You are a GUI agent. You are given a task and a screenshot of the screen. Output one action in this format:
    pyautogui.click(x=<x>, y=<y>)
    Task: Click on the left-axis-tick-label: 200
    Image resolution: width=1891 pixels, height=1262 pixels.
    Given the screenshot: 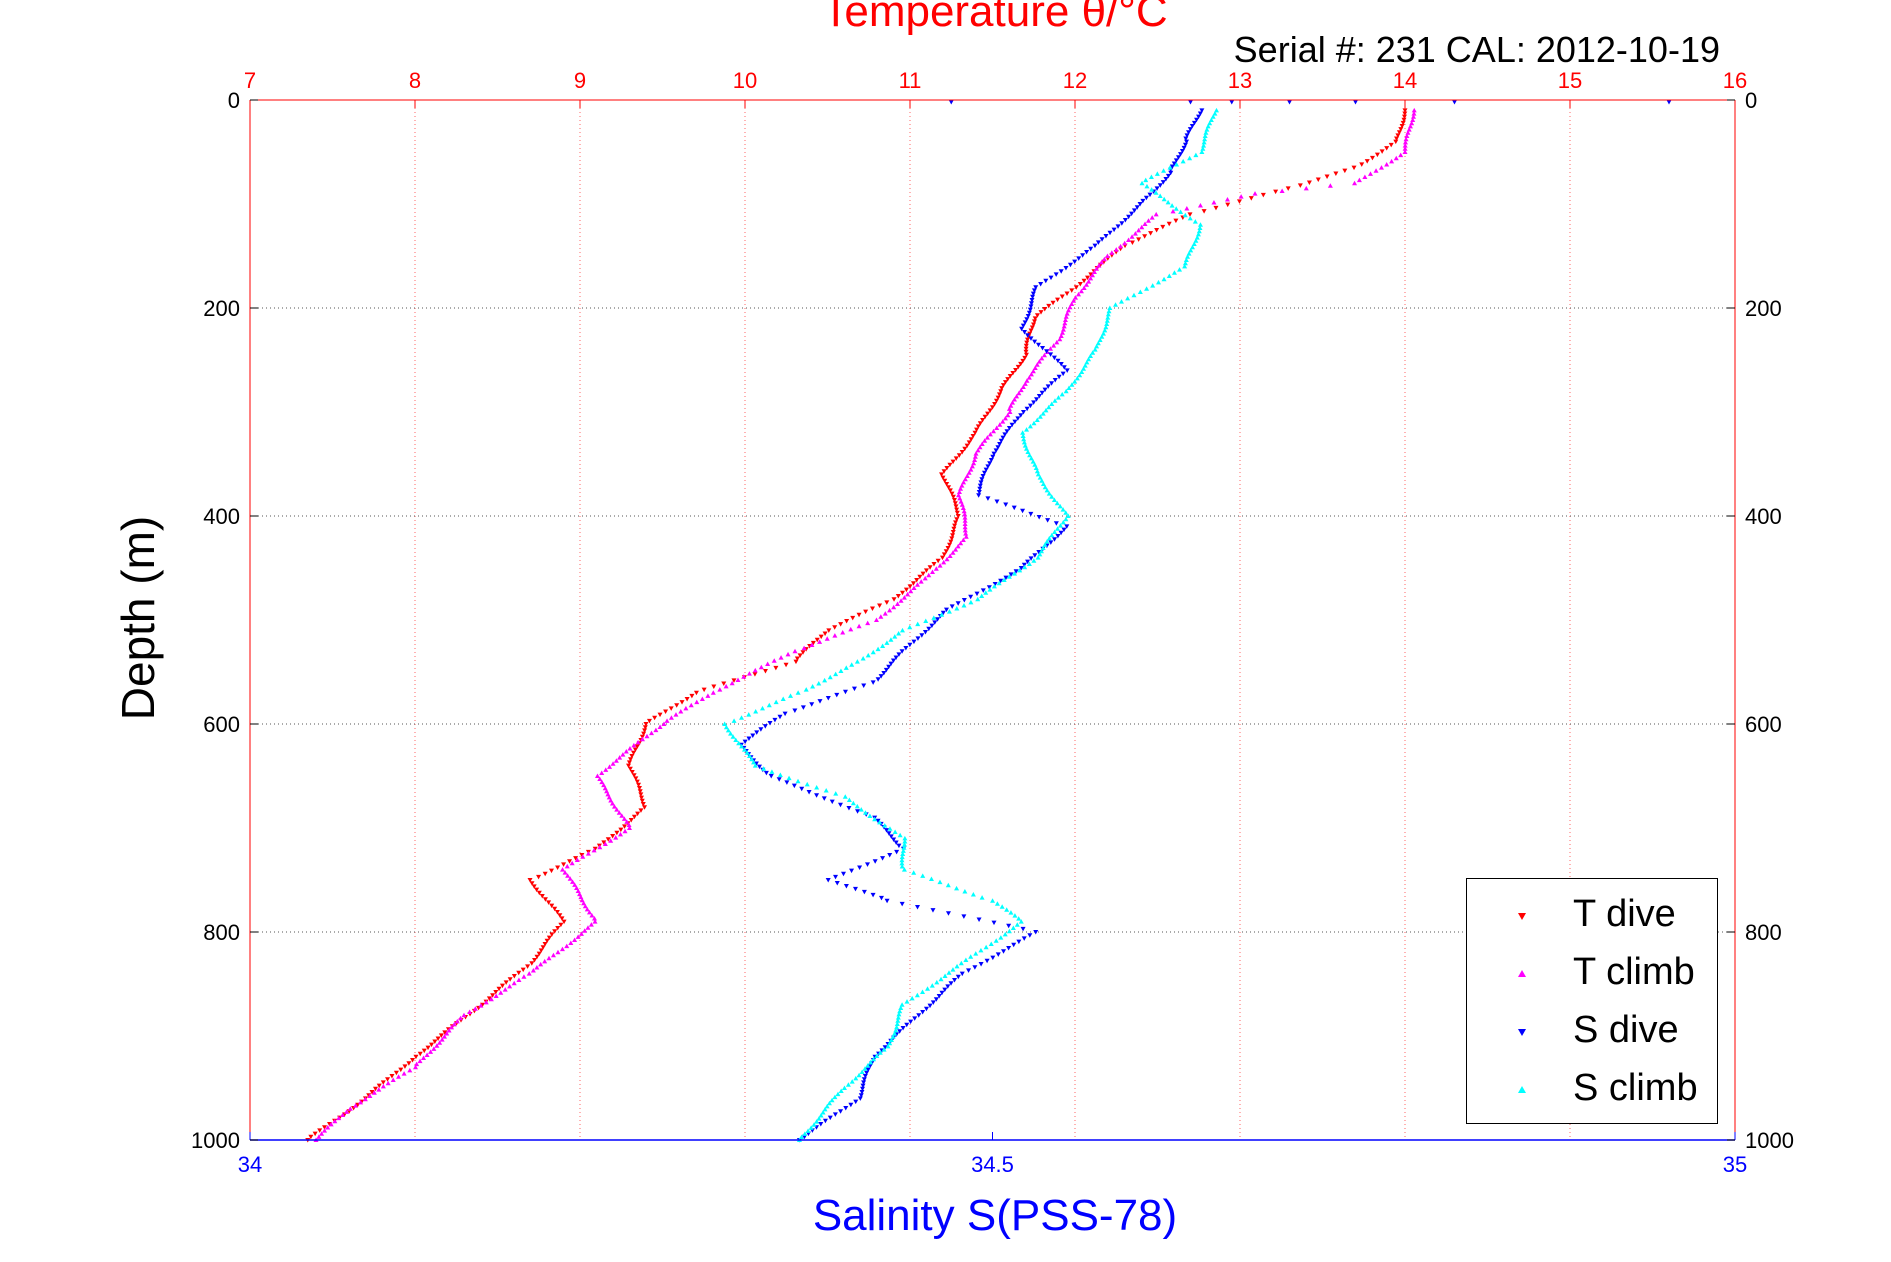 What is the action you would take?
    pyautogui.click(x=221, y=308)
    